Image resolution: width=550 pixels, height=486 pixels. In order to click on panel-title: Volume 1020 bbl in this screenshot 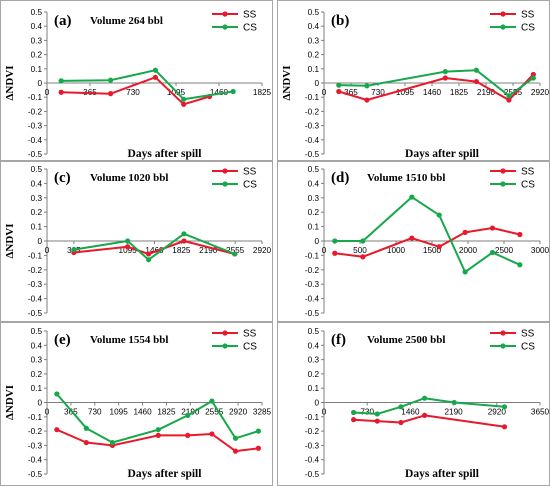, I will do `click(129, 178)`.